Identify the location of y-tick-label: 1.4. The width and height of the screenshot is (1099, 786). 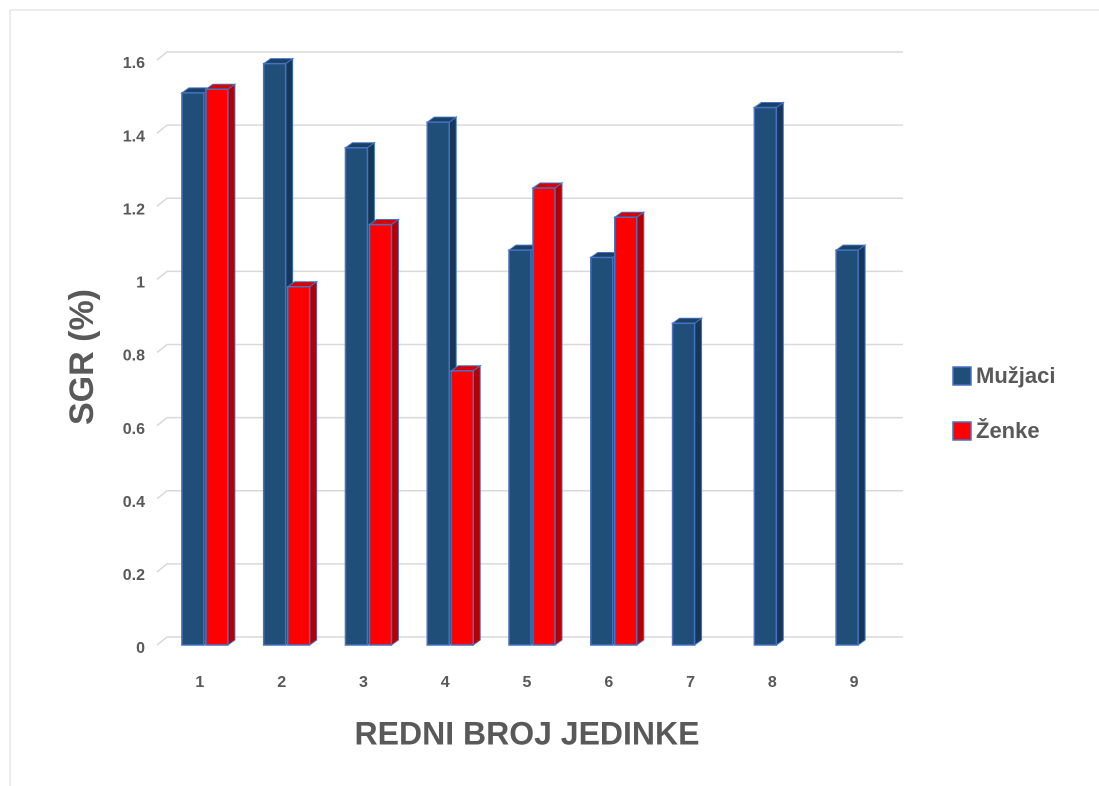
(134, 136).